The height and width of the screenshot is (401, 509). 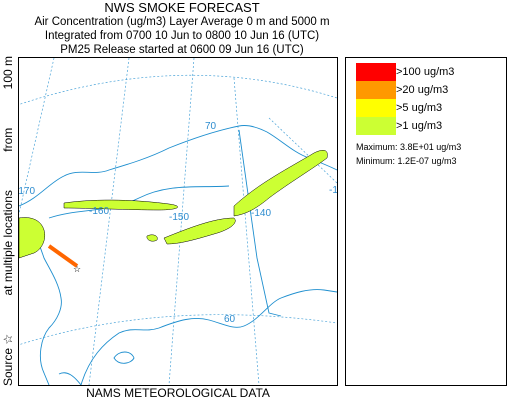 What do you see at coordinates (406, 161) in the screenshot?
I see `legend-minimum: Minimum: 1.2E-07 ug/m3` at bounding box center [406, 161].